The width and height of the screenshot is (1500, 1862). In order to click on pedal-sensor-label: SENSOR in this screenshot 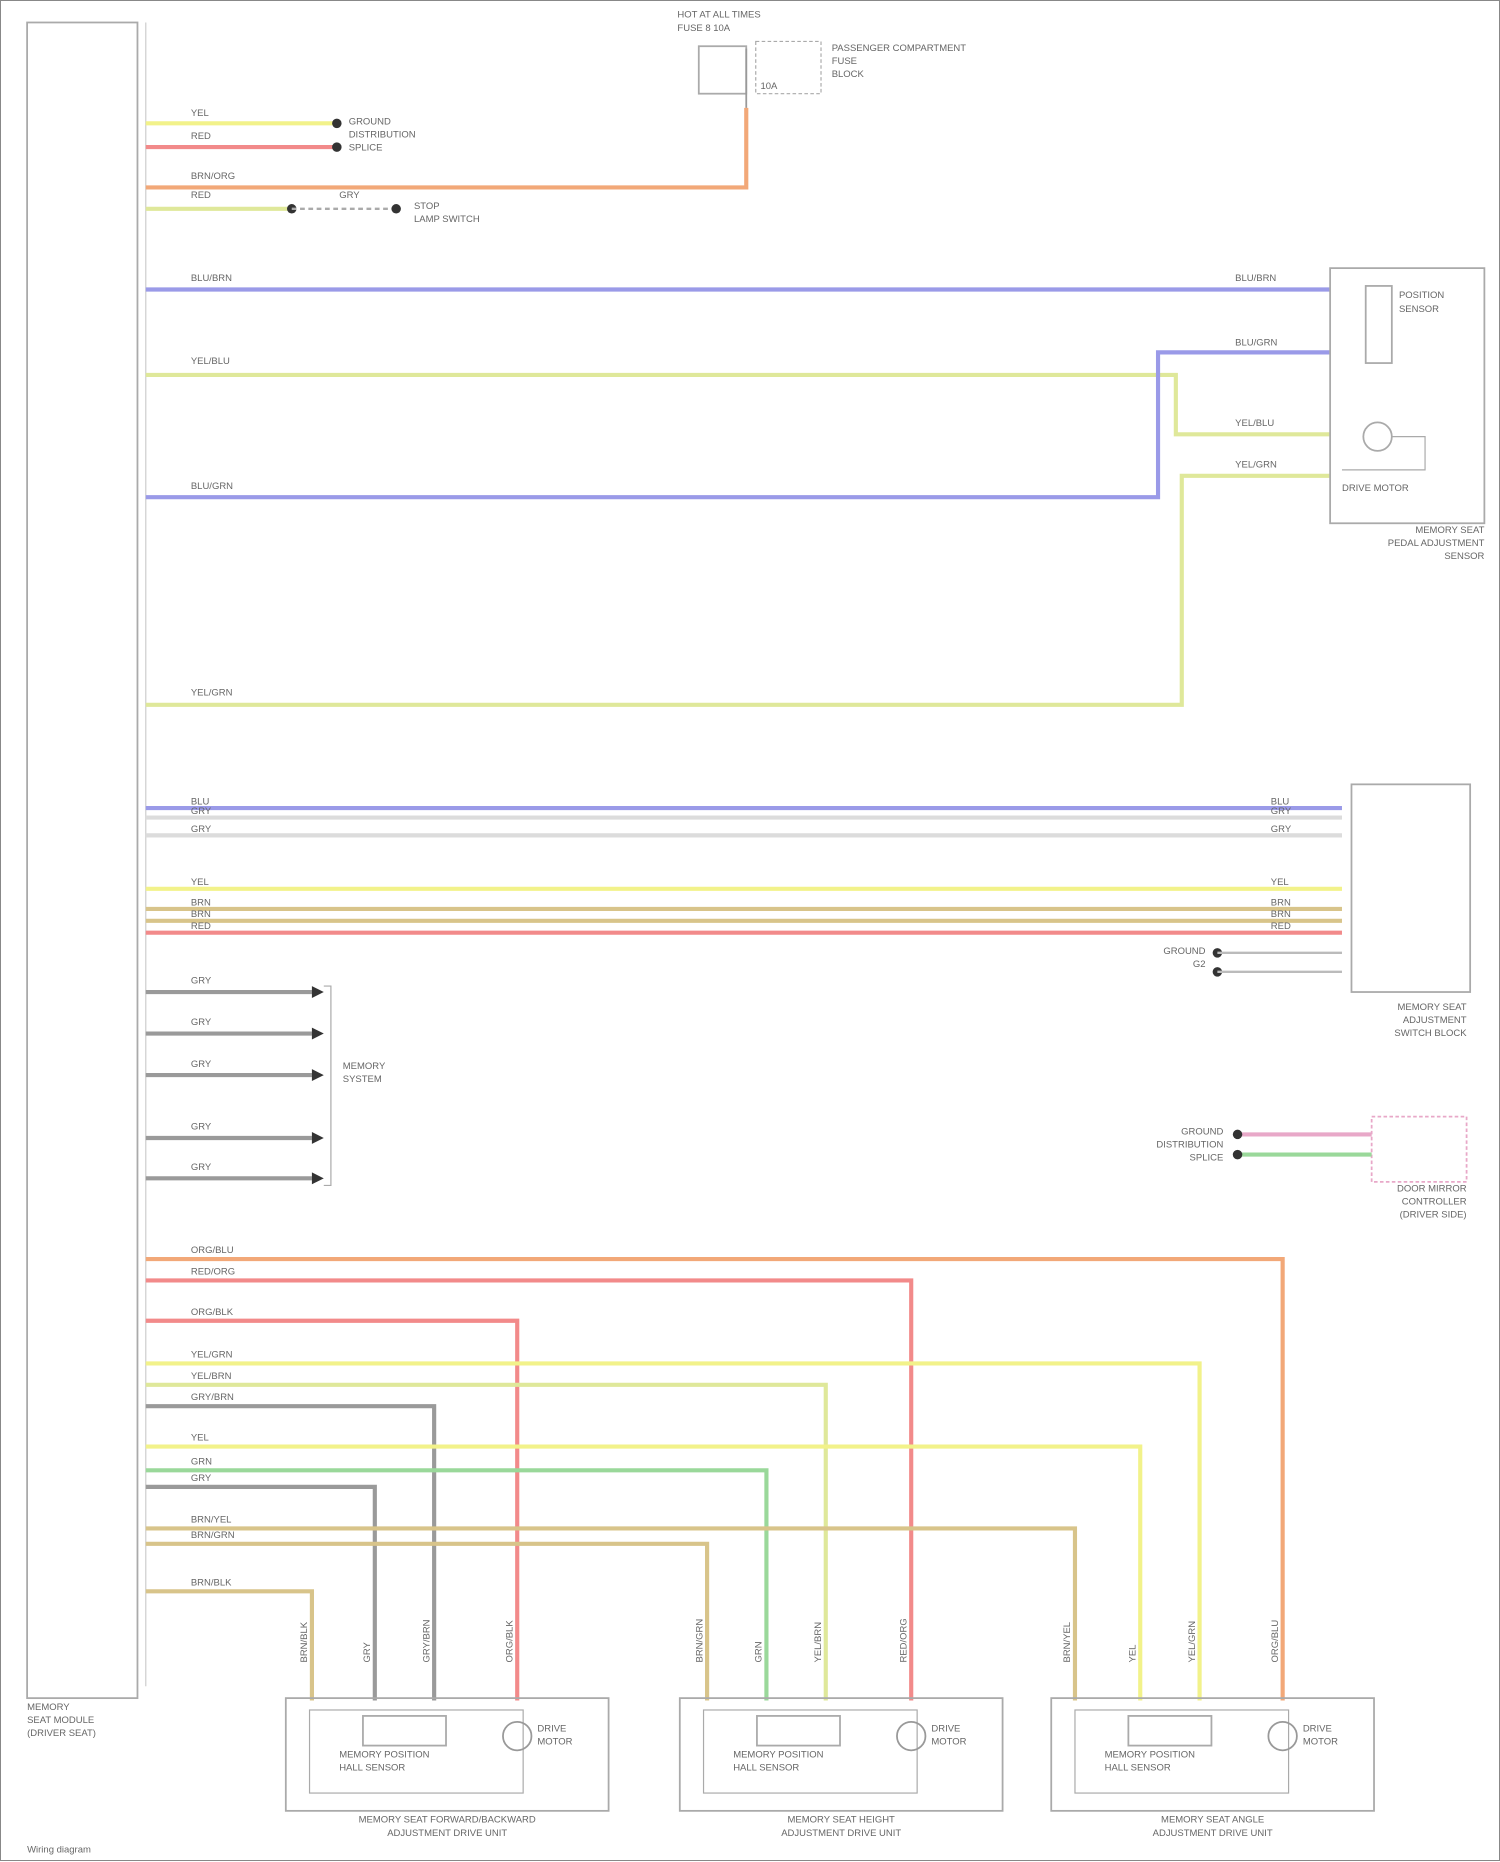, I will do `click(1464, 556)`.